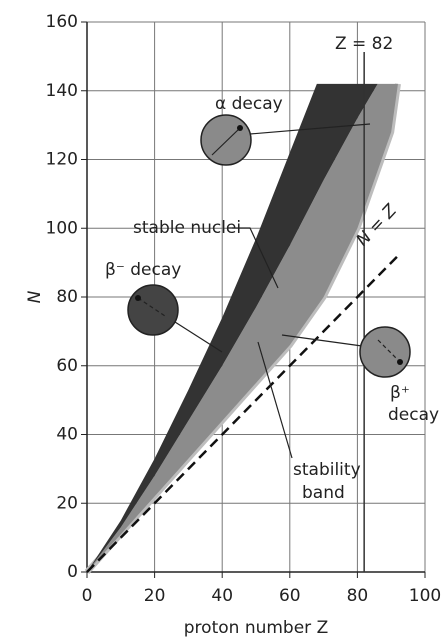 This screenshot has width=448, height=637. What do you see at coordinates (87, 596) in the screenshot?
I see `x-tick-label: 0` at bounding box center [87, 596].